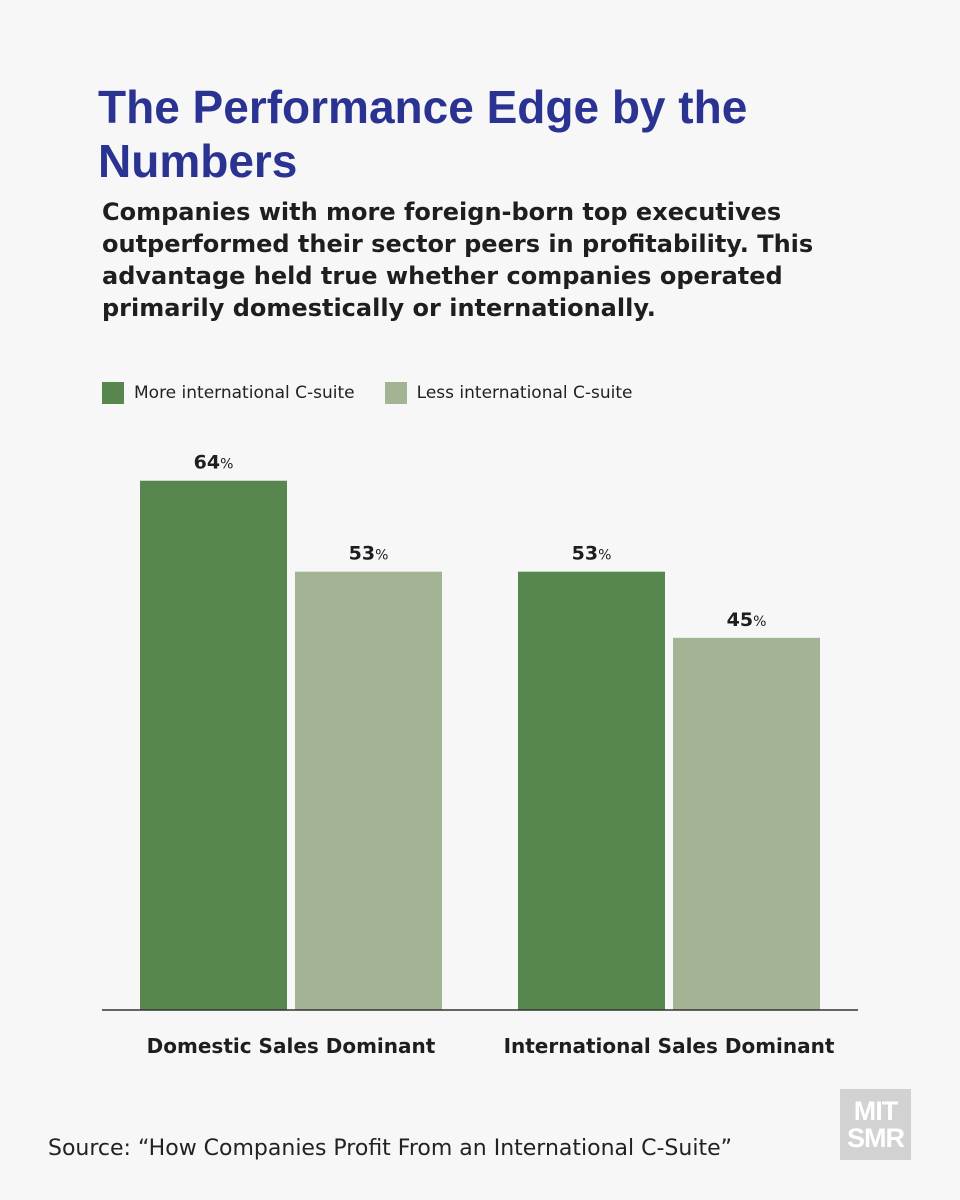 Image resolution: width=960 pixels, height=1200 pixels. Describe the element at coordinates (876, 1137) in the screenshot. I see `logo-line-2: SMR` at that location.